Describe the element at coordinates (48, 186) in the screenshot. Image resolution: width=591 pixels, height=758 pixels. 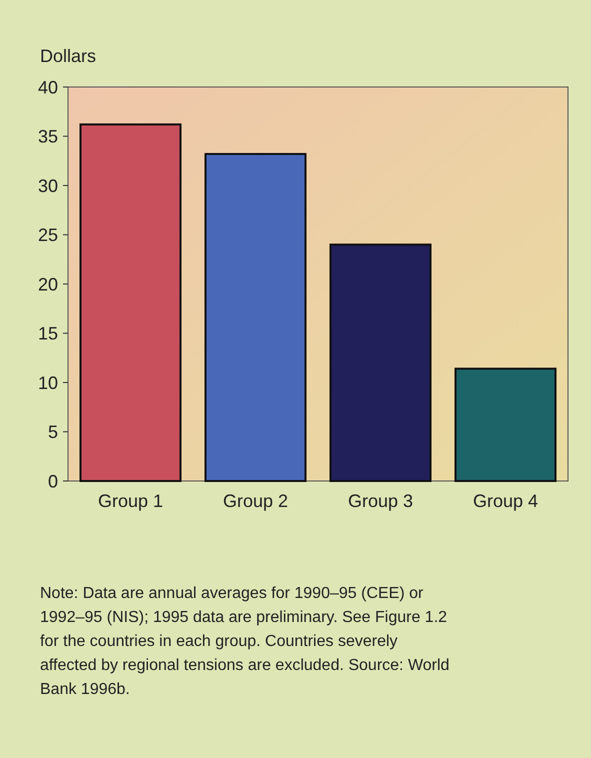
I see `y-tick-label: 30` at that location.